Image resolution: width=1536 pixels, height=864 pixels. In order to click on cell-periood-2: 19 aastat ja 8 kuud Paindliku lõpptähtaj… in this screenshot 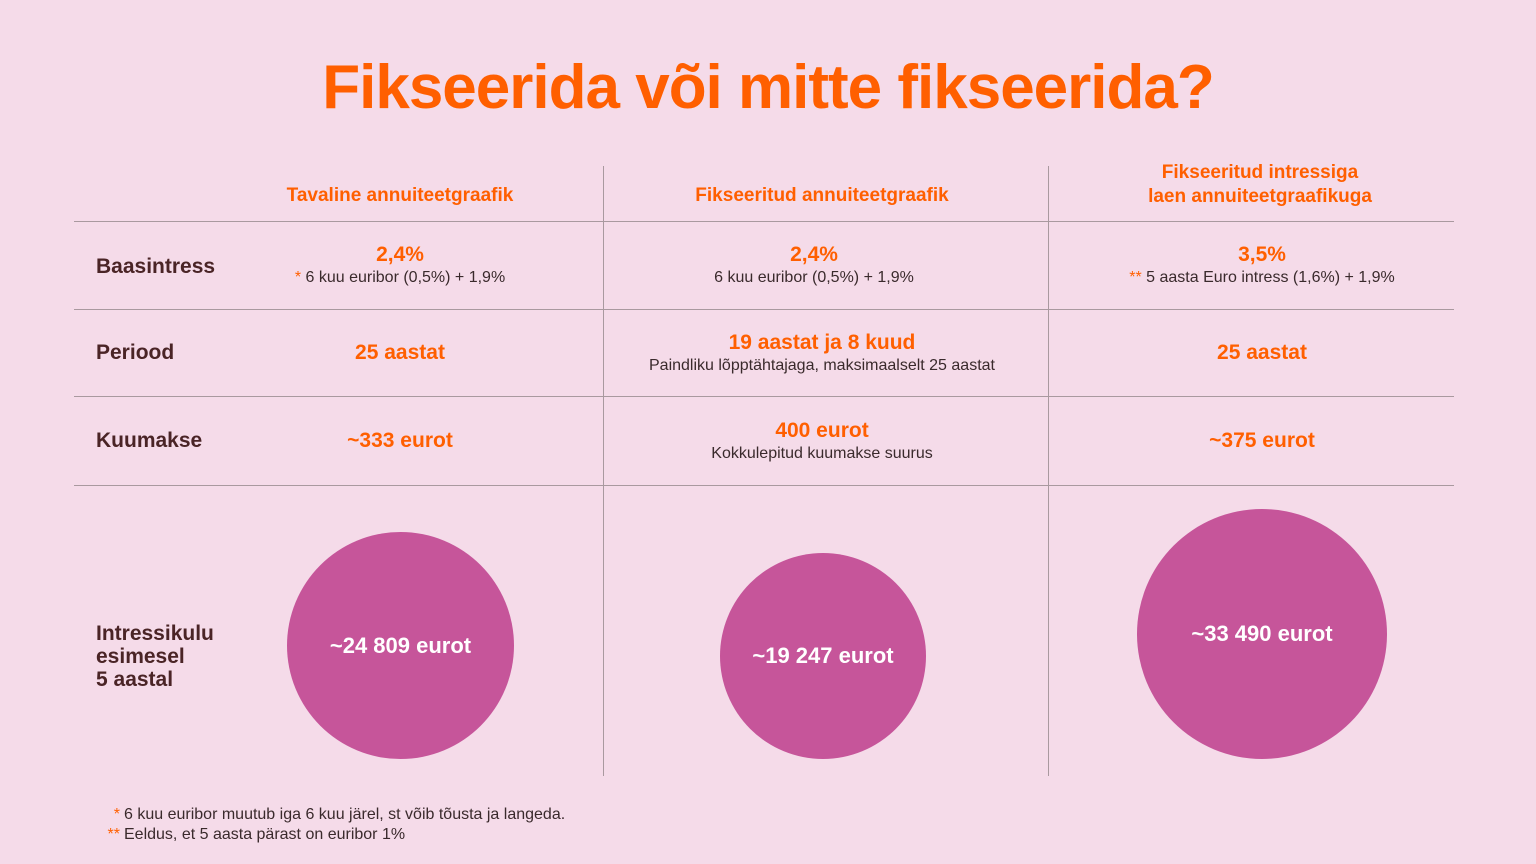, I will do `click(822, 354)`.